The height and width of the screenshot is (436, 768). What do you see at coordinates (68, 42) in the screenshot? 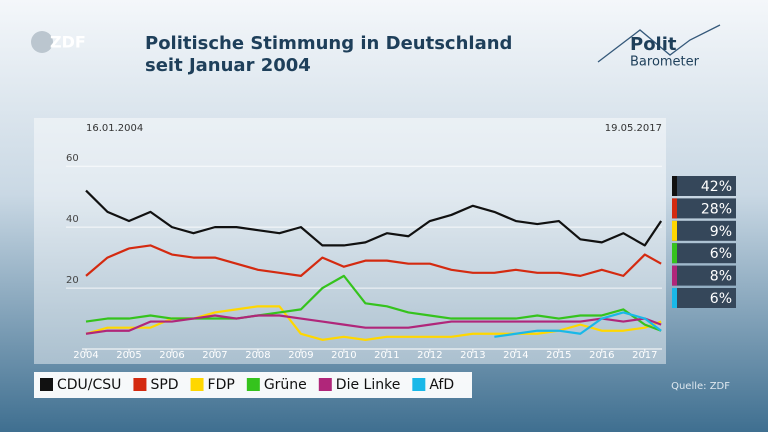
I see `logo: ZDF` at bounding box center [68, 42].